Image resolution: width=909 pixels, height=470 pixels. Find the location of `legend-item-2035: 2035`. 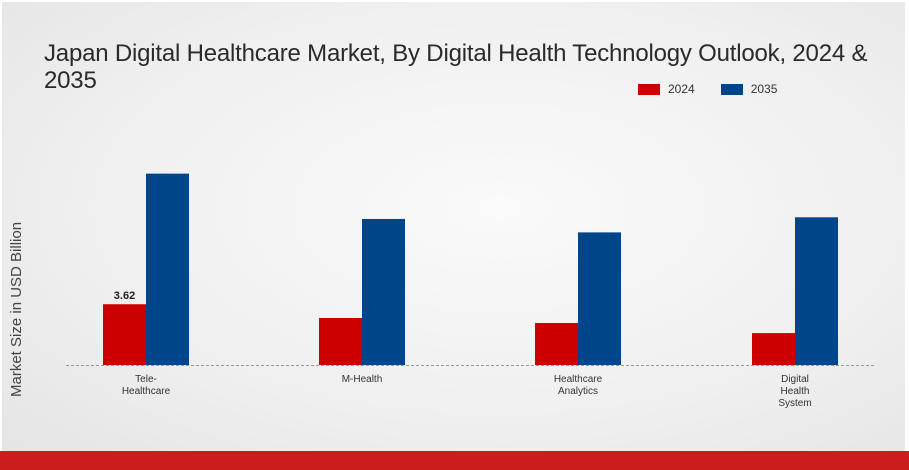

legend-item-2035: 2035 is located at coordinates (749, 89).